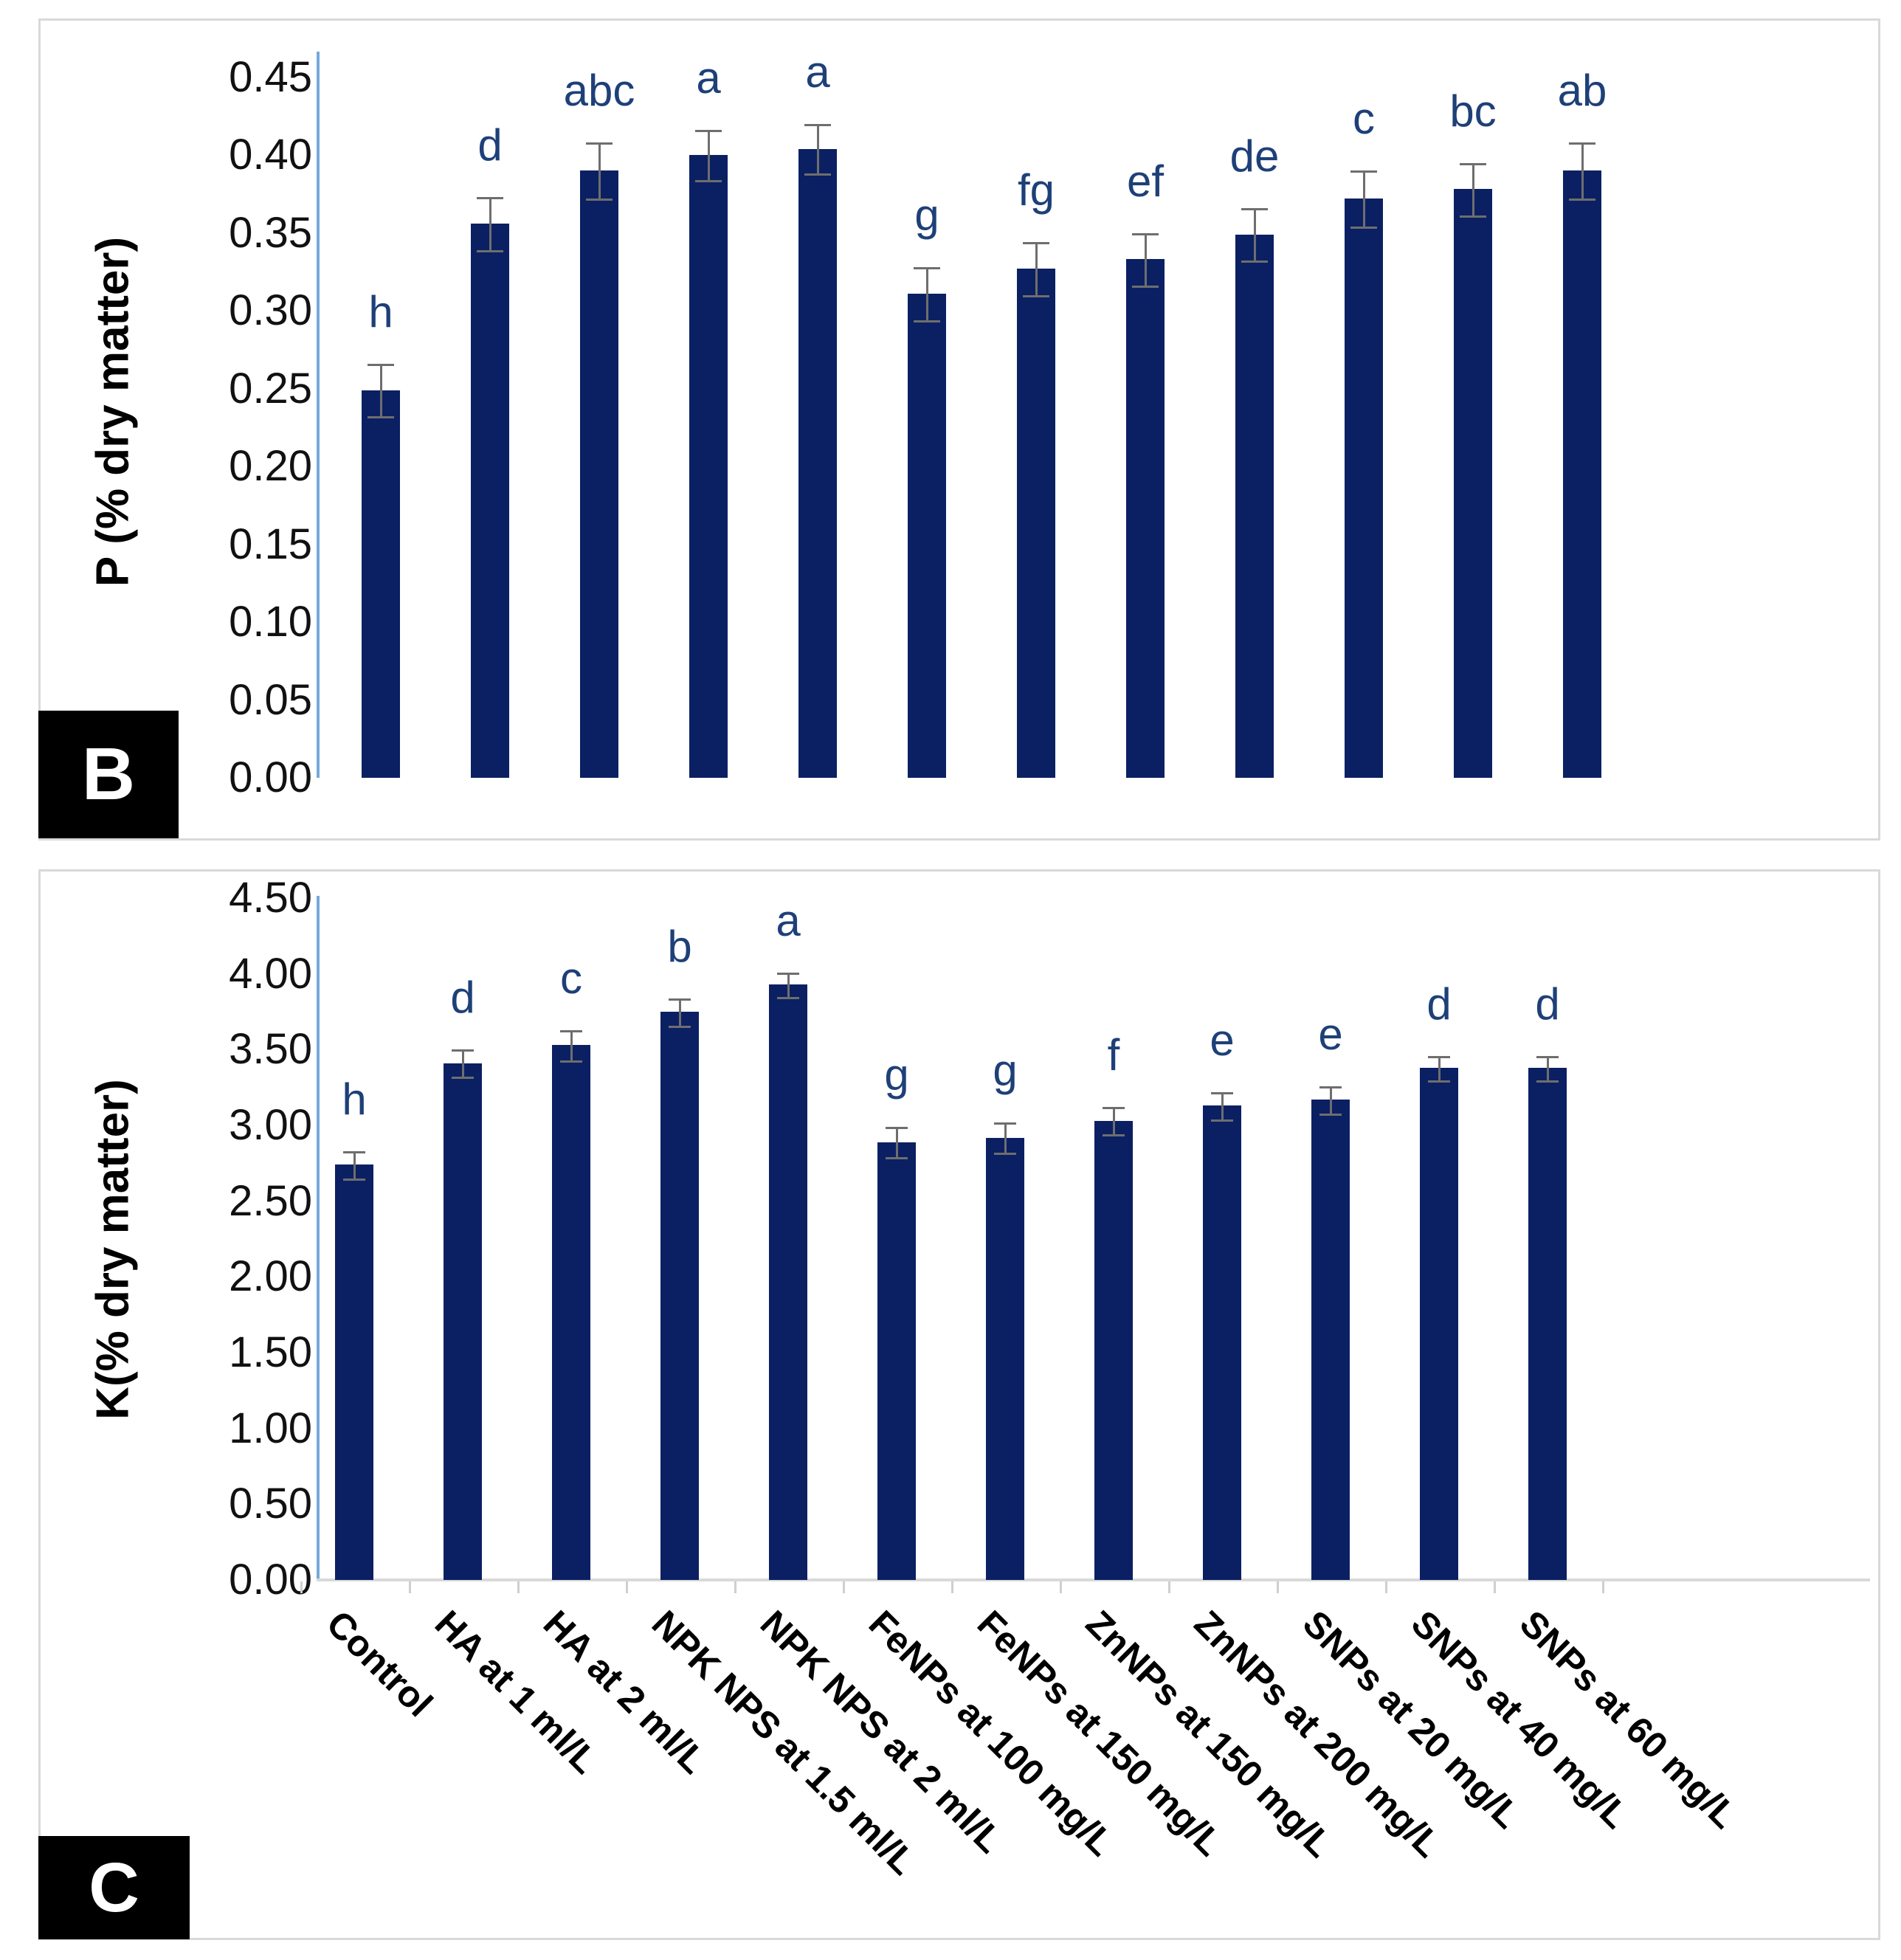 The height and width of the screenshot is (1960, 1901). Describe the element at coordinates (1254, 156) in the screenshot. I see `sig-letter: de` at that location.